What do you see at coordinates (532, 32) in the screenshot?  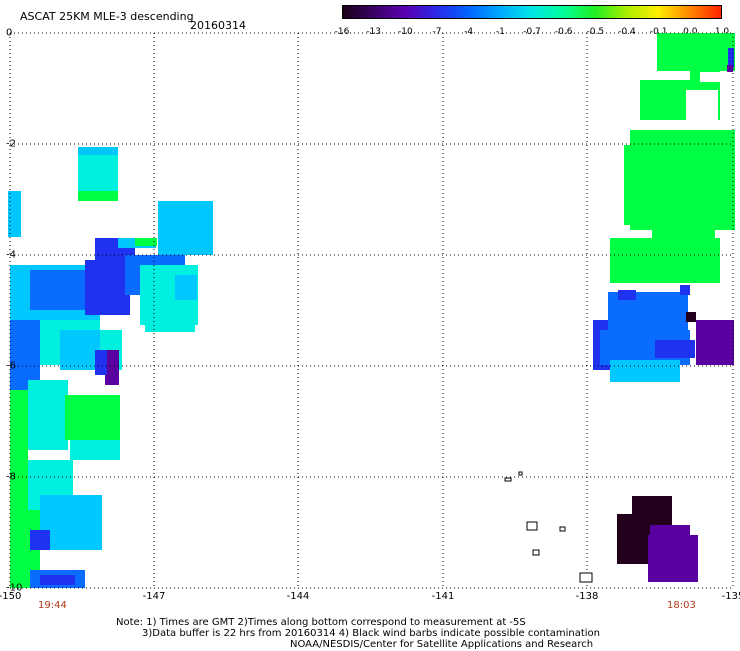 I see `colorbar-tick-label: -0.7` at bounding box center [532, 32].